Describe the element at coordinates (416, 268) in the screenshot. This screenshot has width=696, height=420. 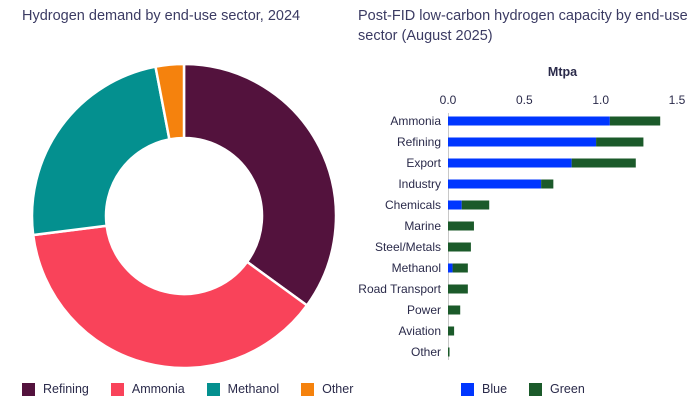
I see `category-label: Methanol` at that location.